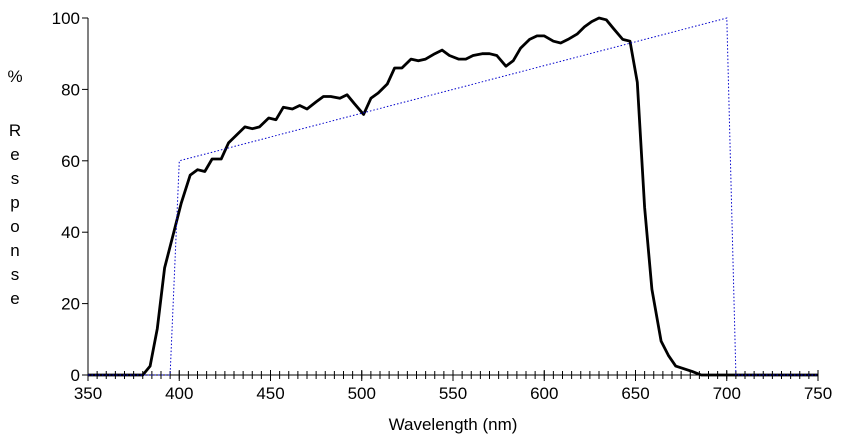  I want to click on y-tick-label: 40, so click(70, 232).